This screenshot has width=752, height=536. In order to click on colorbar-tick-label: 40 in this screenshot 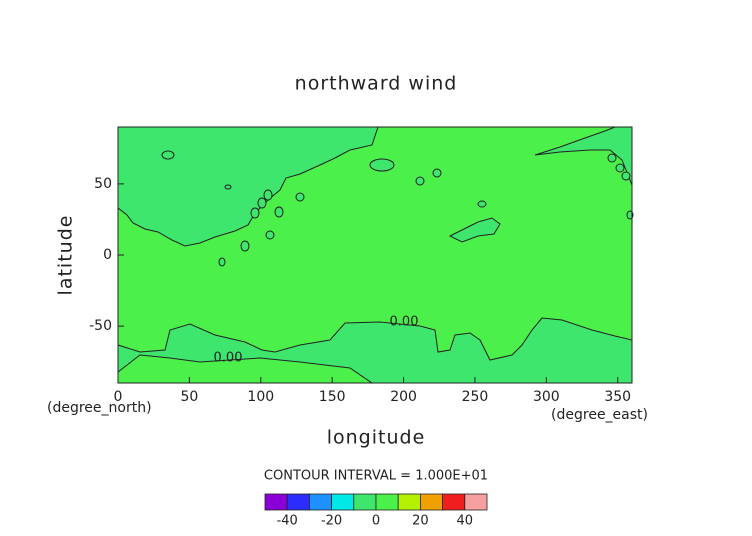, I will do `click(465, 521)`.